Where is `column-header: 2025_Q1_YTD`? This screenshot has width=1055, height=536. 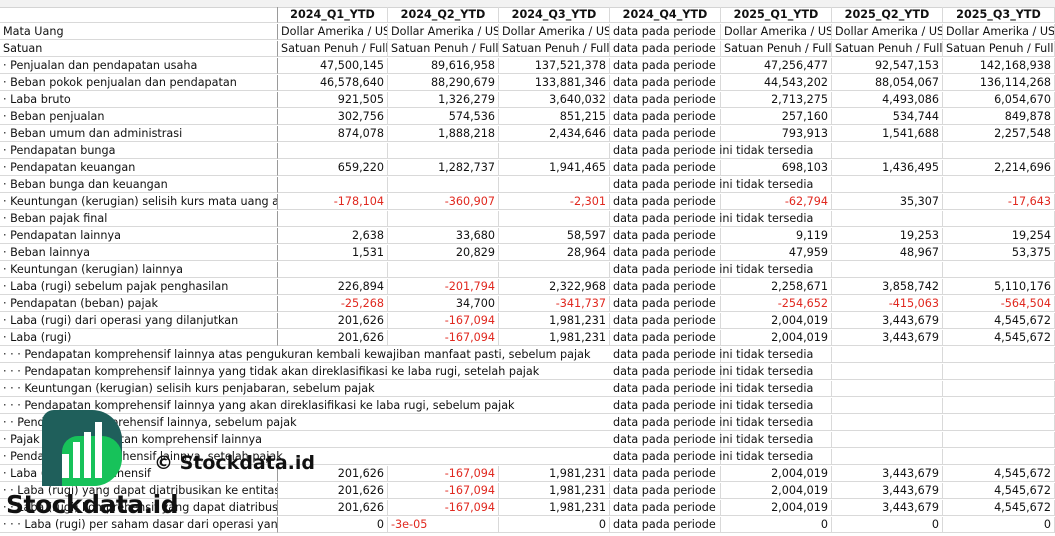 column-header: 2025_Q1_YTD is located at coordinates (776, 15).